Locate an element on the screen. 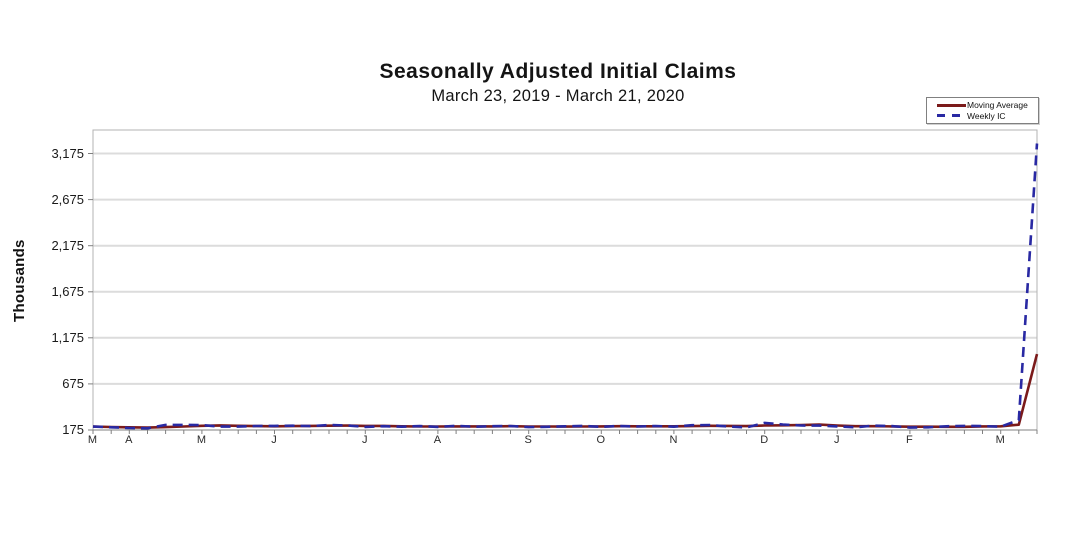  legend-label-weekly-ic: Weekly IC is located at coordinates (986, 115).